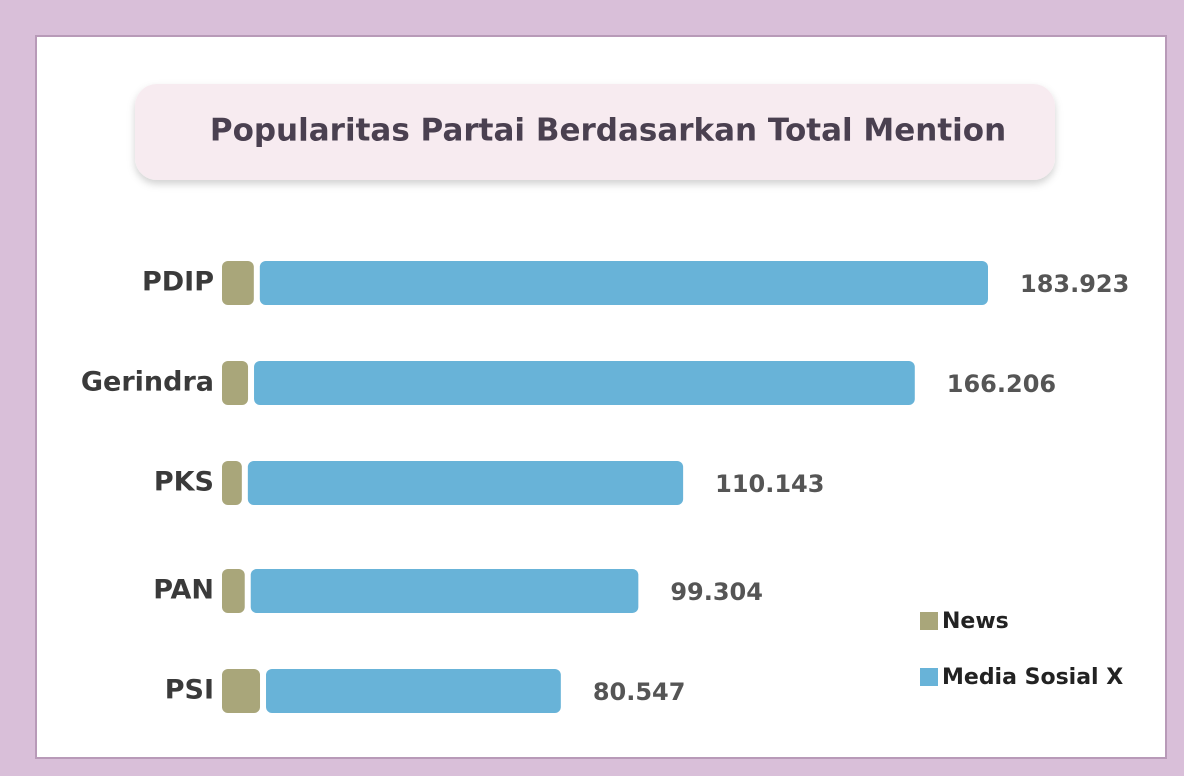 The width and height of the screenshot is (1184, 776). I want to click on category-label: PAN, so click(183, 590).